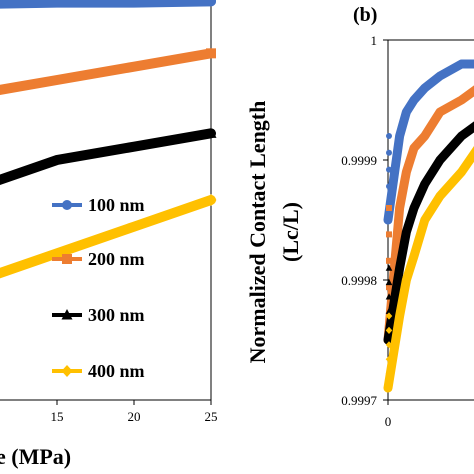 This screenshot has height=474, width=474. What do you see at coordinates (359, 400) in the screenshot?
I see `panel-b-y-tick-3-label: 0.9997` at bounding box center [359, 400].